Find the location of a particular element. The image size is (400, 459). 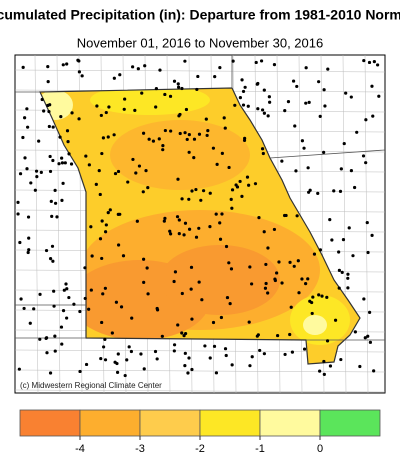

map-subtitle: November 01, 2016 to November 30, 2016 is located at coordinates (200, 42).